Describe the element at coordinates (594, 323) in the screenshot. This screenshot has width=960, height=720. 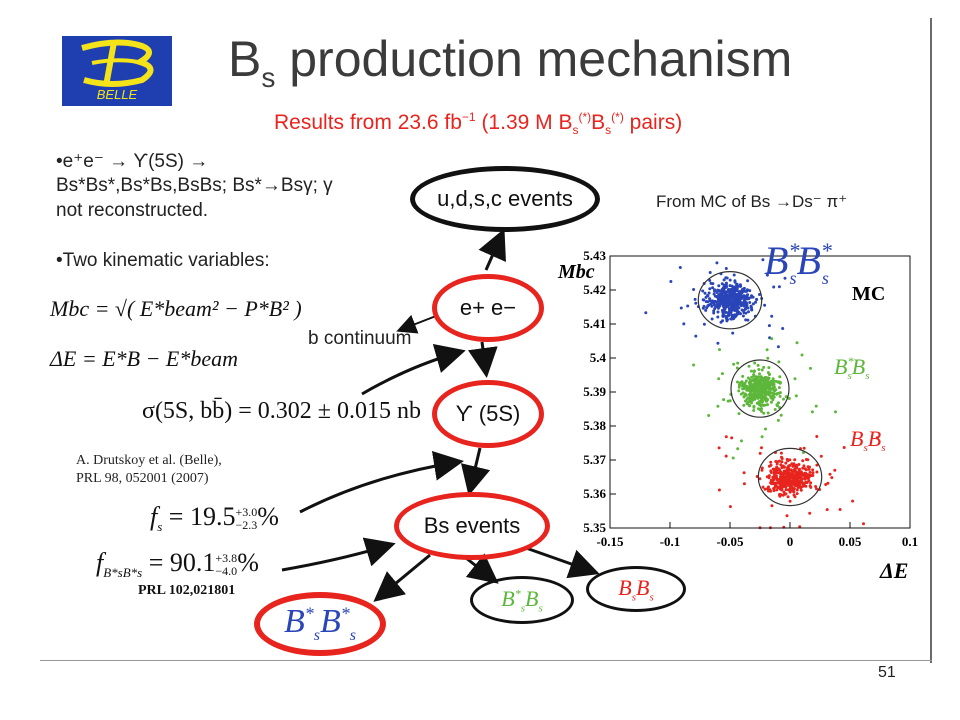
I see `y-tick-label: 5.41` at that location.